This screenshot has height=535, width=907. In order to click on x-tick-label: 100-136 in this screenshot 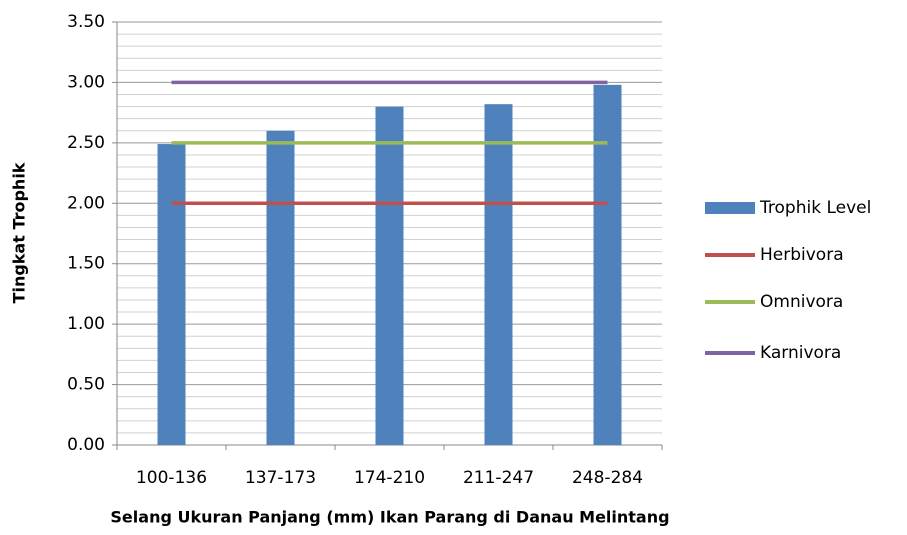, I will do `click(171, 478)`.